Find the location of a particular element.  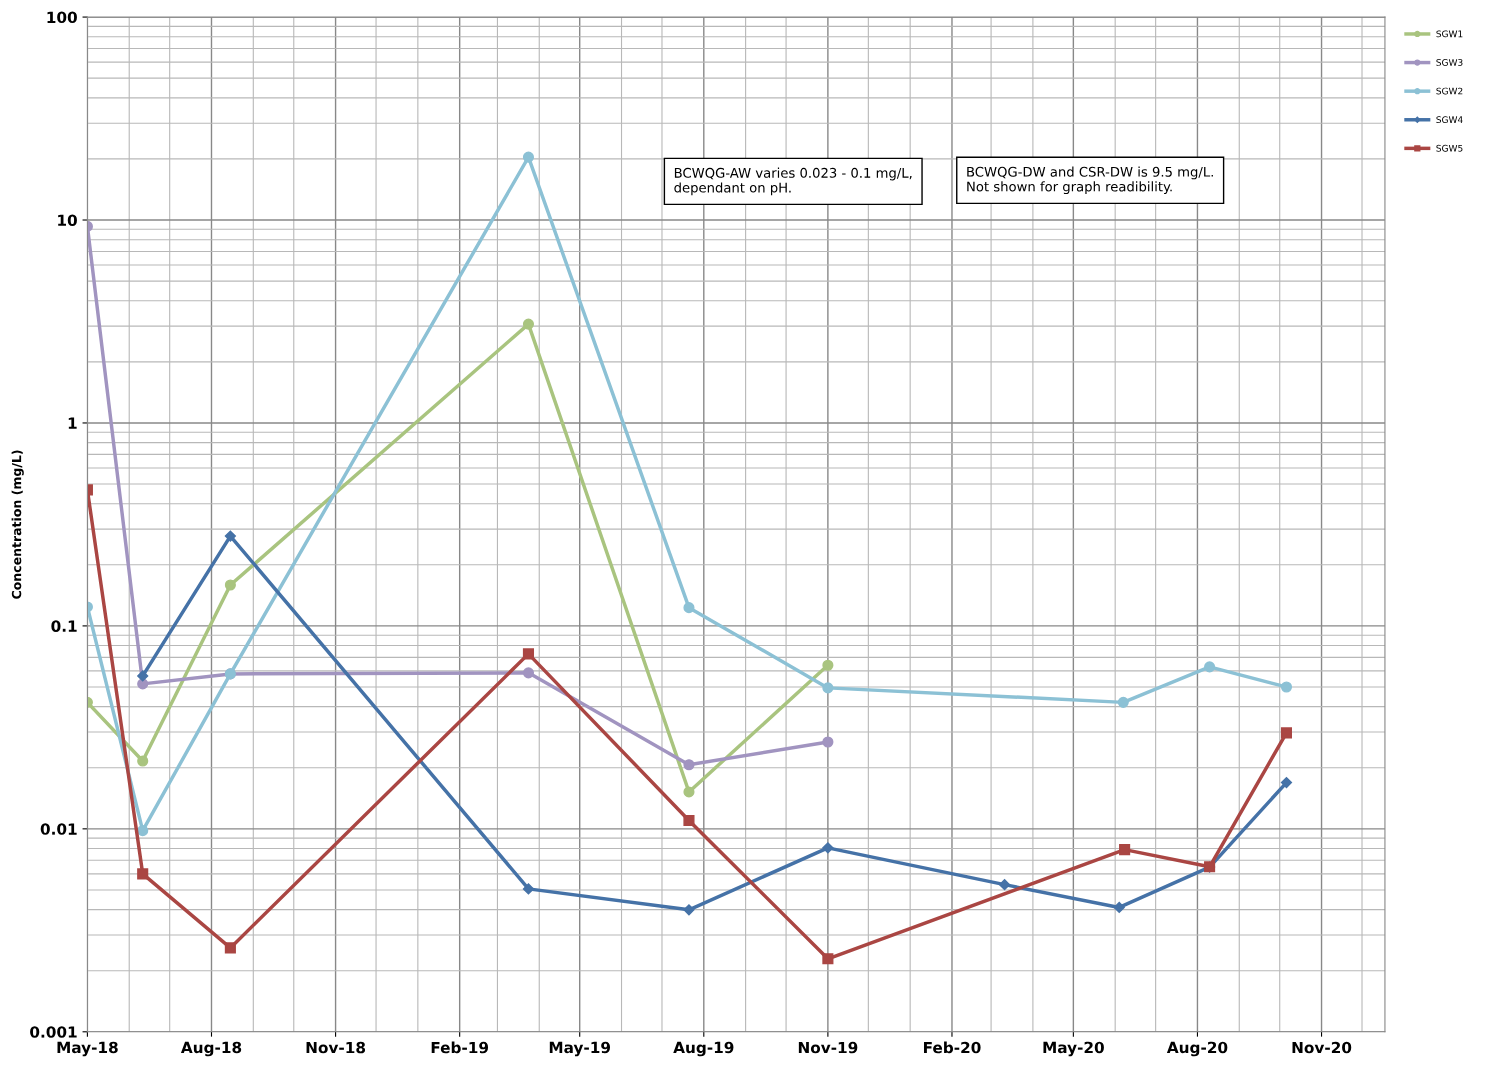

y-tick-label: 0.1 is located at coordinates (64, 626).